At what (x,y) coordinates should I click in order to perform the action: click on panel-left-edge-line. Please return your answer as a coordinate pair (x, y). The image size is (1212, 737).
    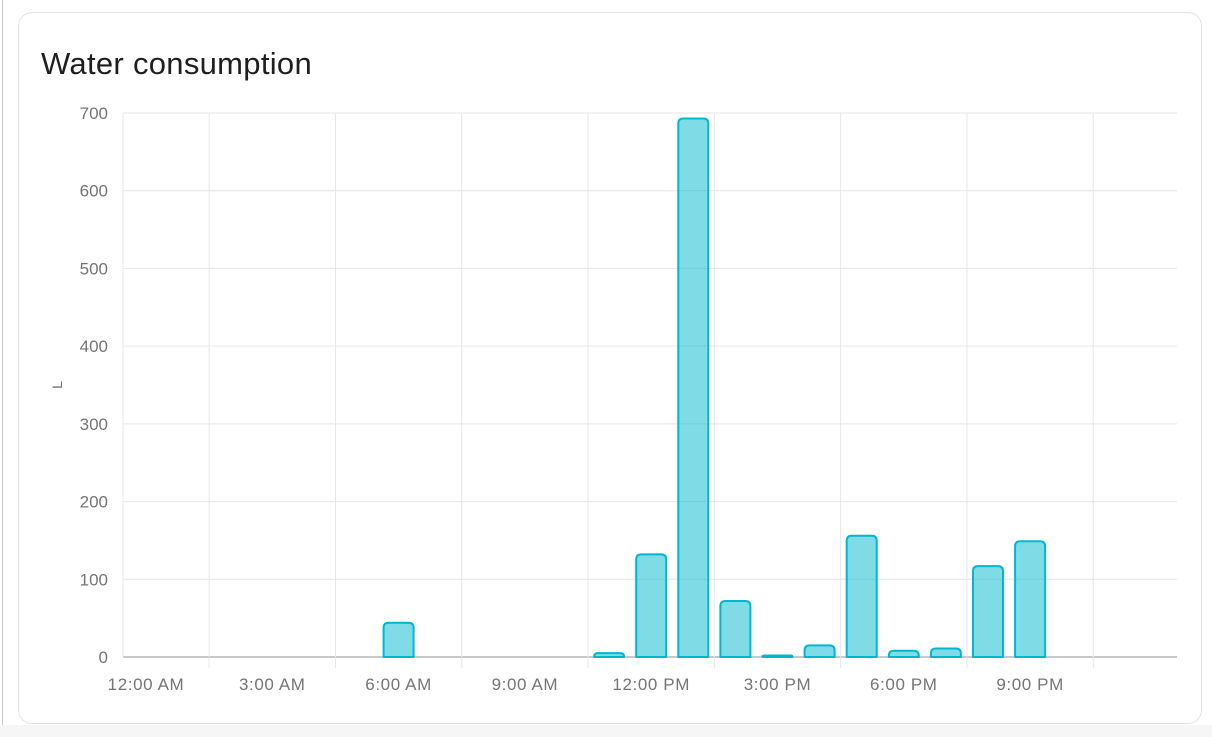
    Looking at the image, I should click on (2, 368).